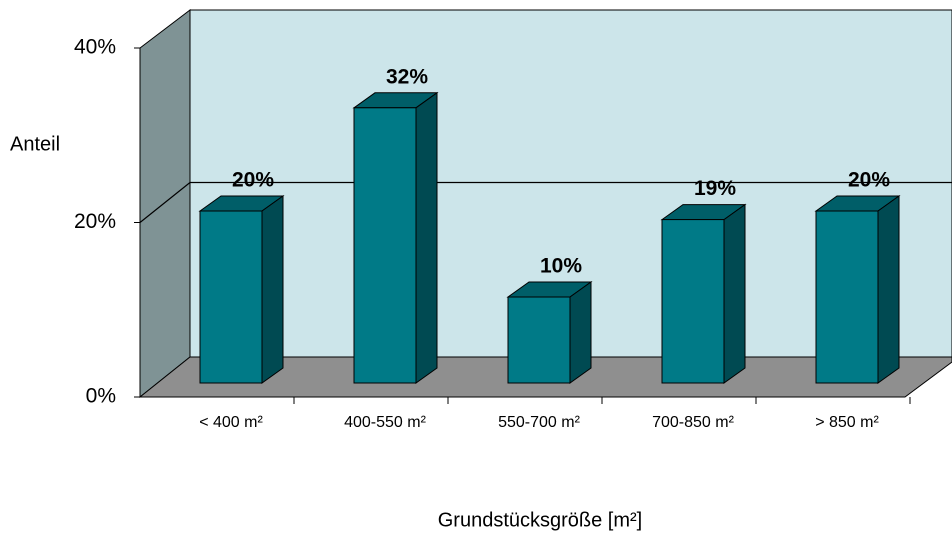 This screenshot has width=952, height=534. Describe the element at coordinates (847, 422) in the screenshot. I see `x-tick-label: > 850 m²` at that location.